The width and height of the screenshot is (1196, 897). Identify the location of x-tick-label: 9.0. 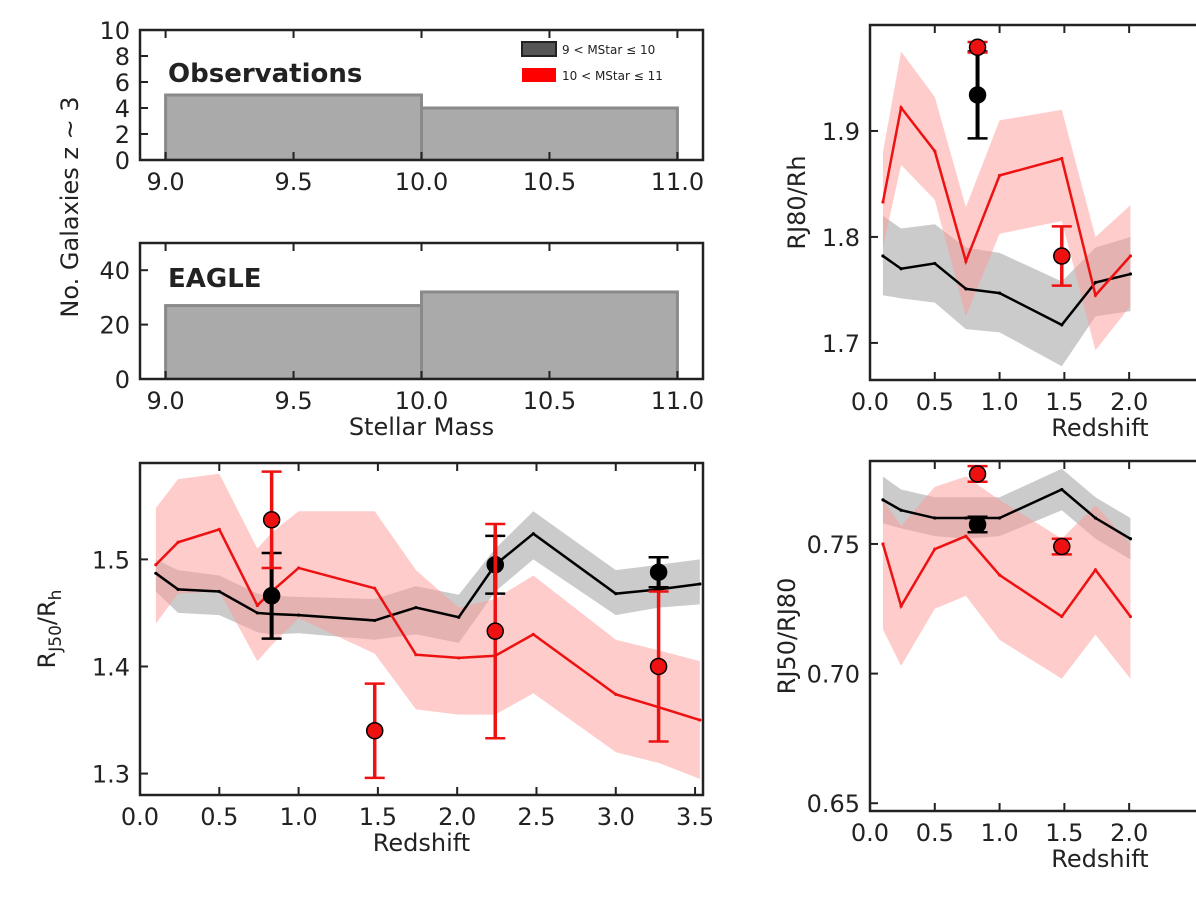
(166, 182).